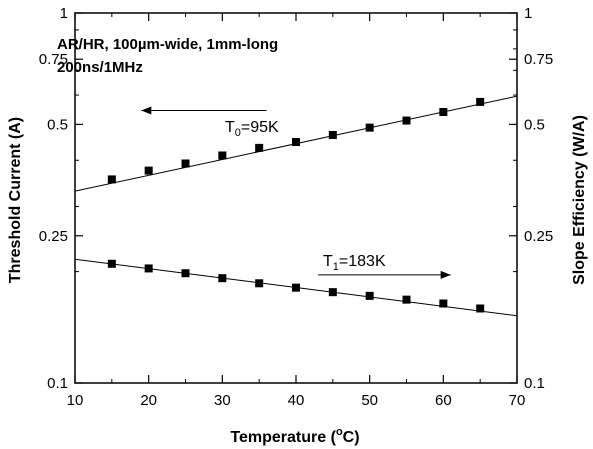 This screenshot has height=449, width=593. I want to click on y-axis-label-right: Slope Efficiency (W/A), so click(579, 200).